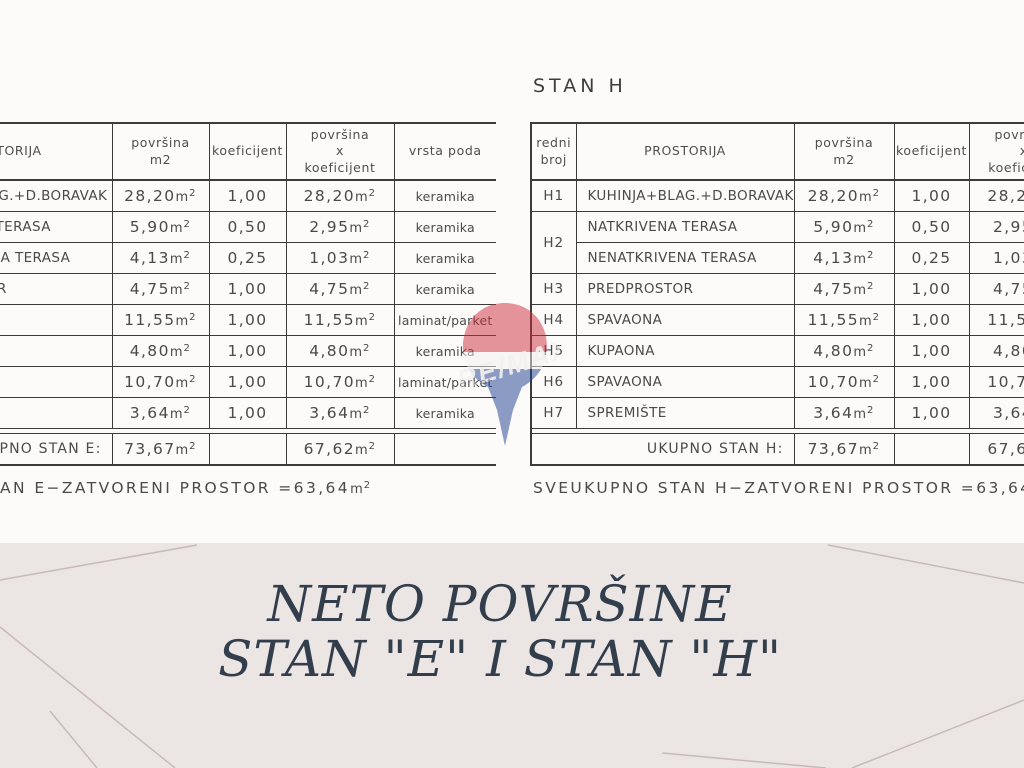 This screenshot has height=768, width=1024. I want to click on table-row: H3 PREDPROSTOR 4,75m2 1,00 4,75m2, so click(777, 289).